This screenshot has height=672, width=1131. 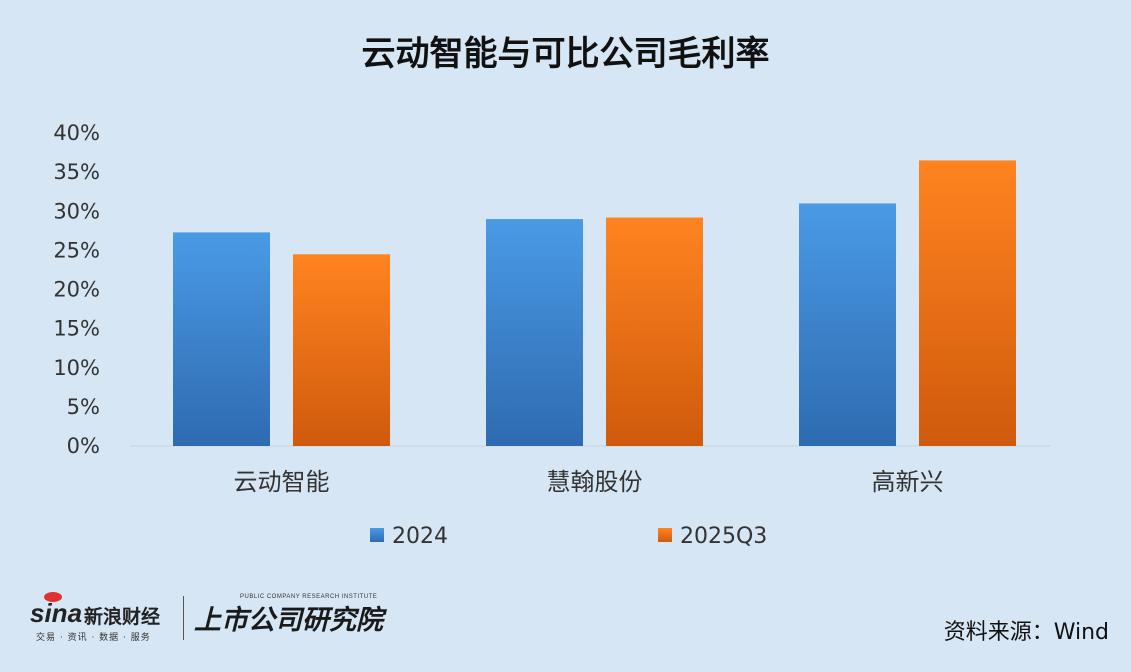 I want to click on y-tick-label: 5%, so click(x=83, y=407).